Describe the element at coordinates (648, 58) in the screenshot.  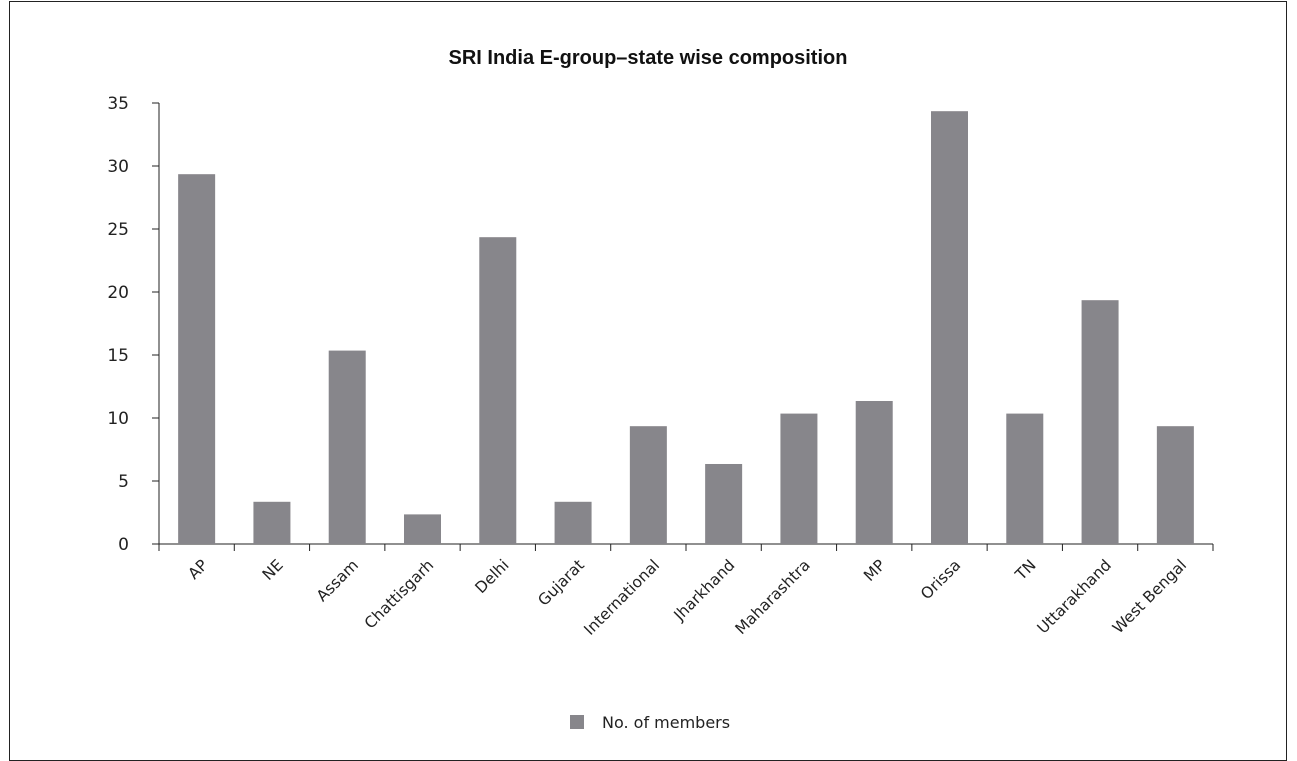
I see `chart-title: SRI India E-group–state wise composition` at that location.